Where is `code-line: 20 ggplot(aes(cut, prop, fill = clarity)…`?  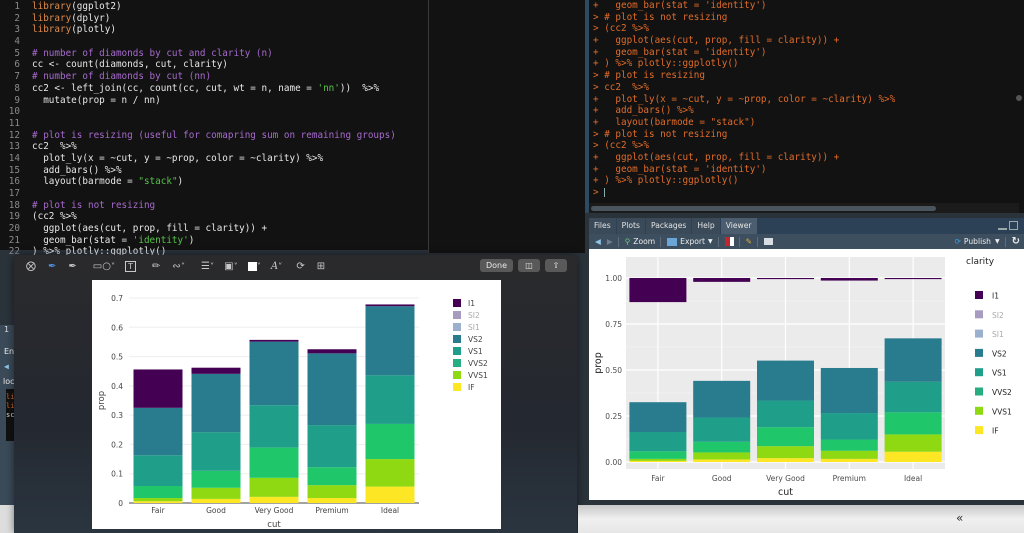 code-line: 20 ggplot(aes(cut, prop, fill = clarity)… is located at coordinates (214, 229).